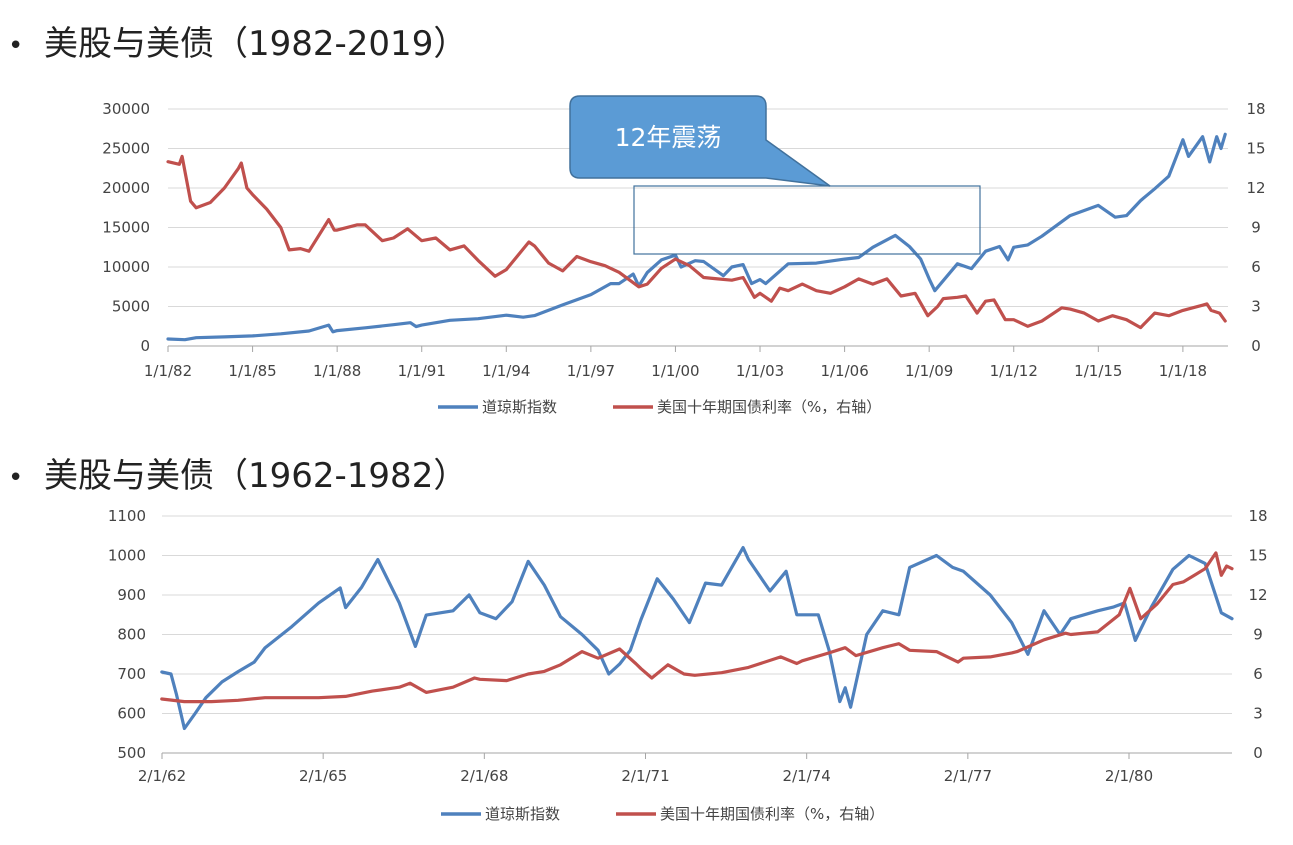 This screenshot has height=845, width=1293. I want to click on chart2-title: 美股与美债（1962-1982）, so click(256, 476).